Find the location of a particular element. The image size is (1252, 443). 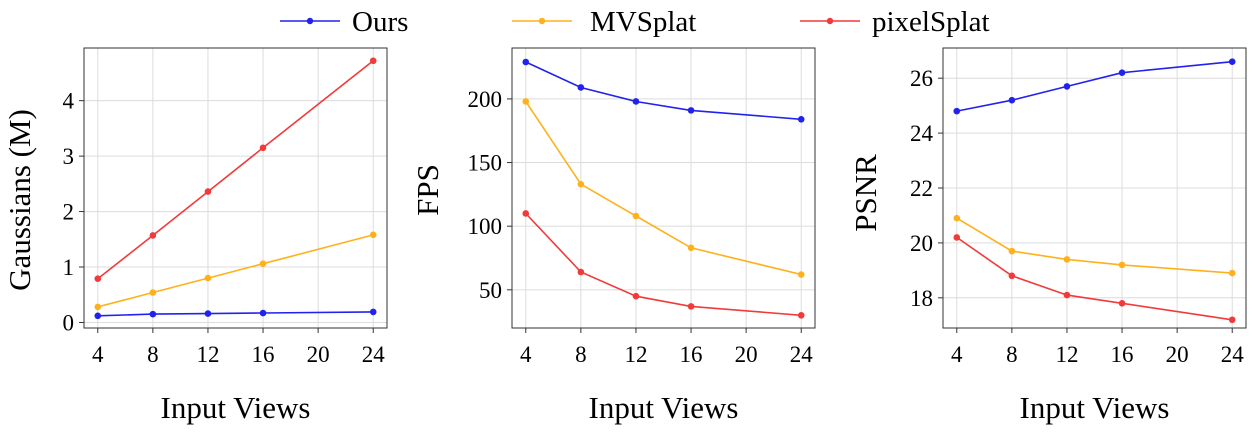

y-tick-label: 50 is located at coordinates (490, 290).